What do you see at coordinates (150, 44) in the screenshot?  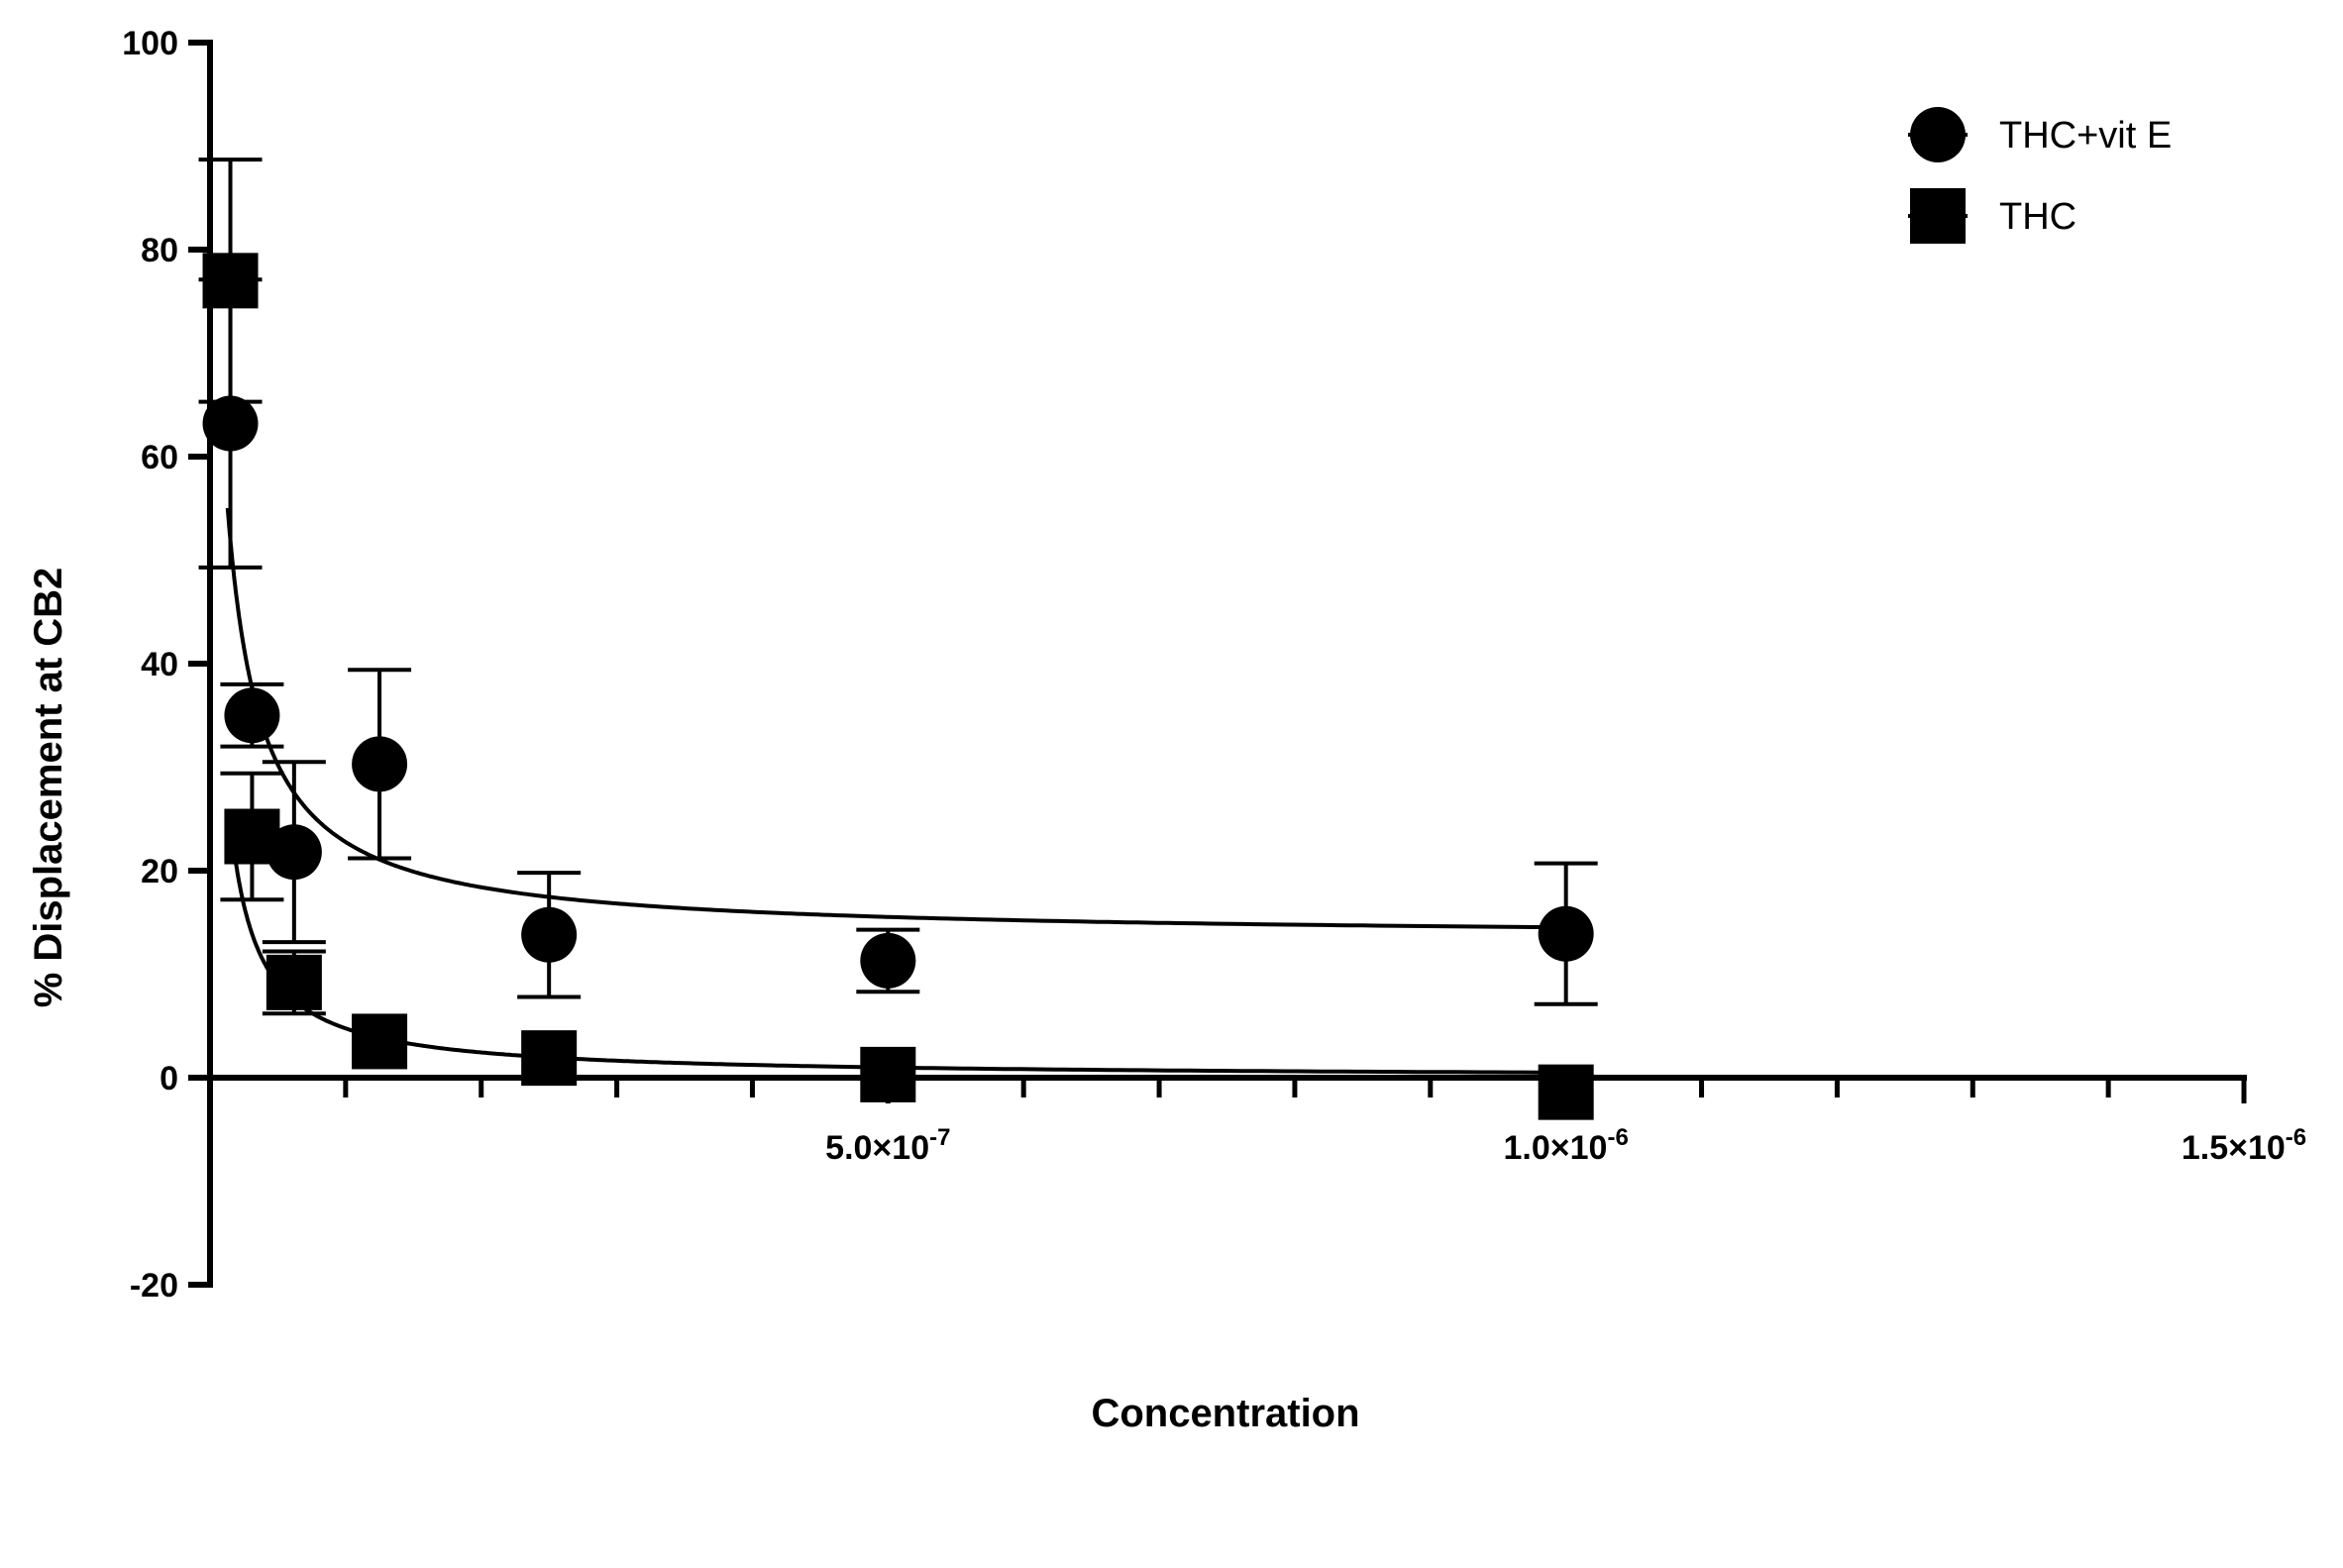 I see `y-tick-label: 100` at bounding box center [150, 44].